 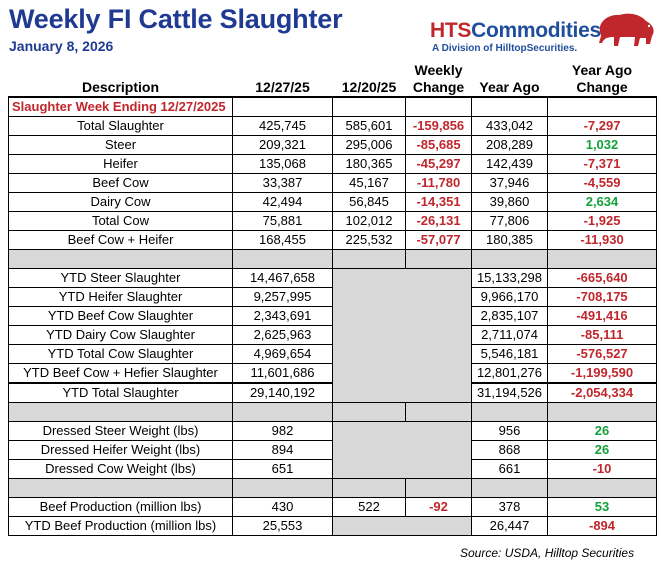 I want to click on col-year-ago: Year Ago, so click(x=509, y=78).